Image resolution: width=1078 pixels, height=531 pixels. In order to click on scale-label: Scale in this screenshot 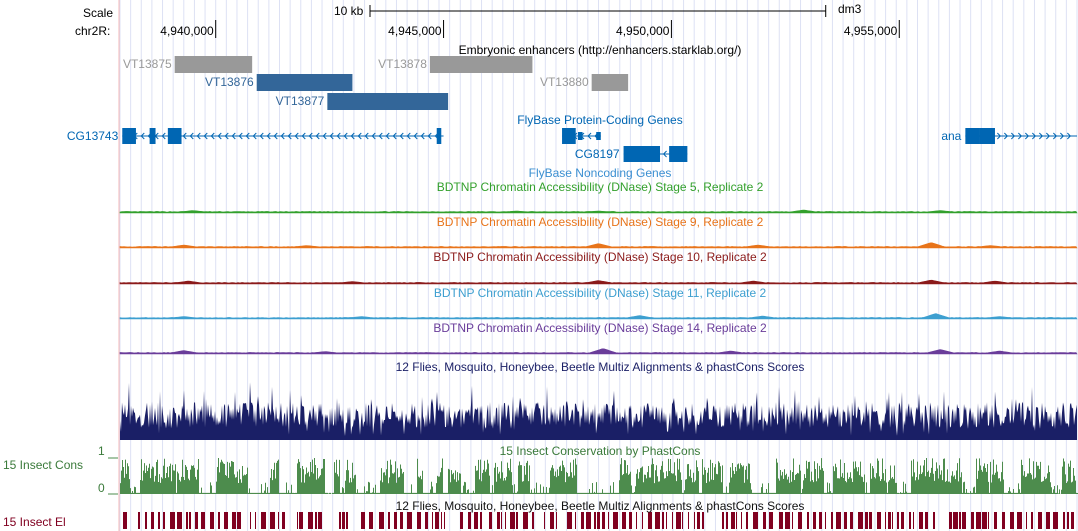, I will do `click(98, 13)`.